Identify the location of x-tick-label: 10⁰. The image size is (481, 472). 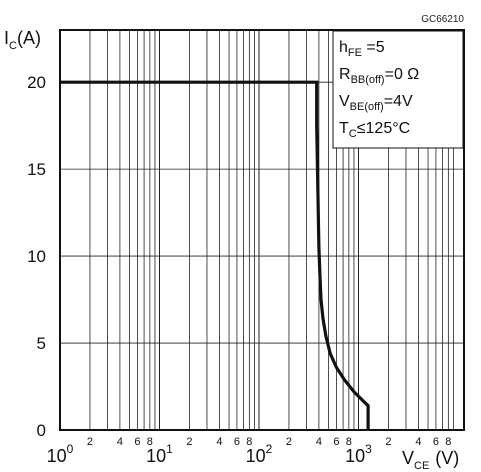
(60, 454).